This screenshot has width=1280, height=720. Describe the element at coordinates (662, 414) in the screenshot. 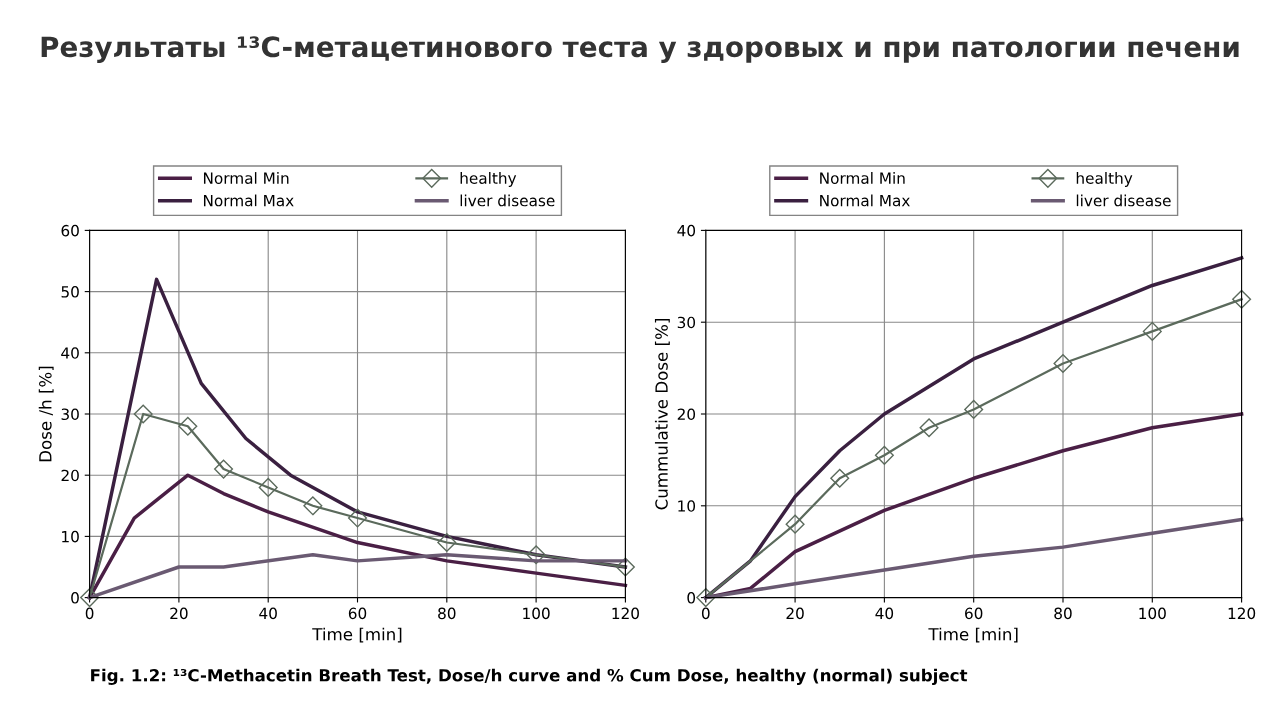

I see `y-axis-title: Cummulative Dose [%]` at that location.